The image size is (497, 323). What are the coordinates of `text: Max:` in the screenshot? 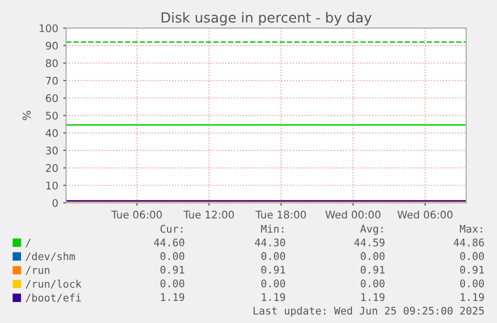 It's located at (471, 229).